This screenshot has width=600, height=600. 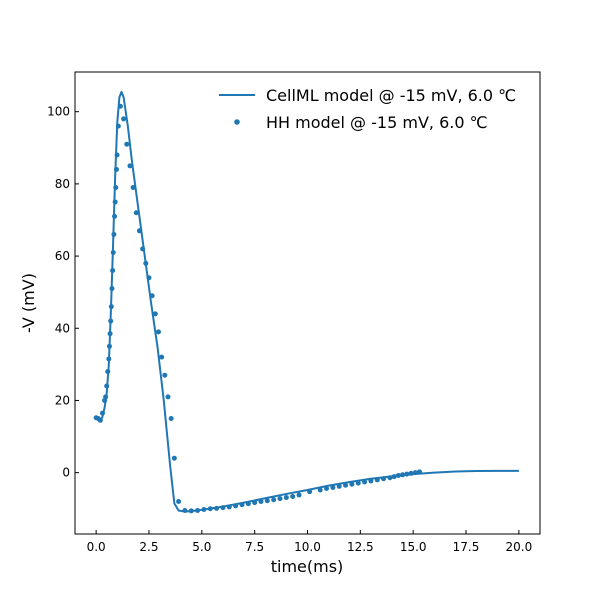 What do you see at coordinates (519, 547) in the screenshot?
I see `x-tick-label: 20.0` at bounding box center [519, 547].